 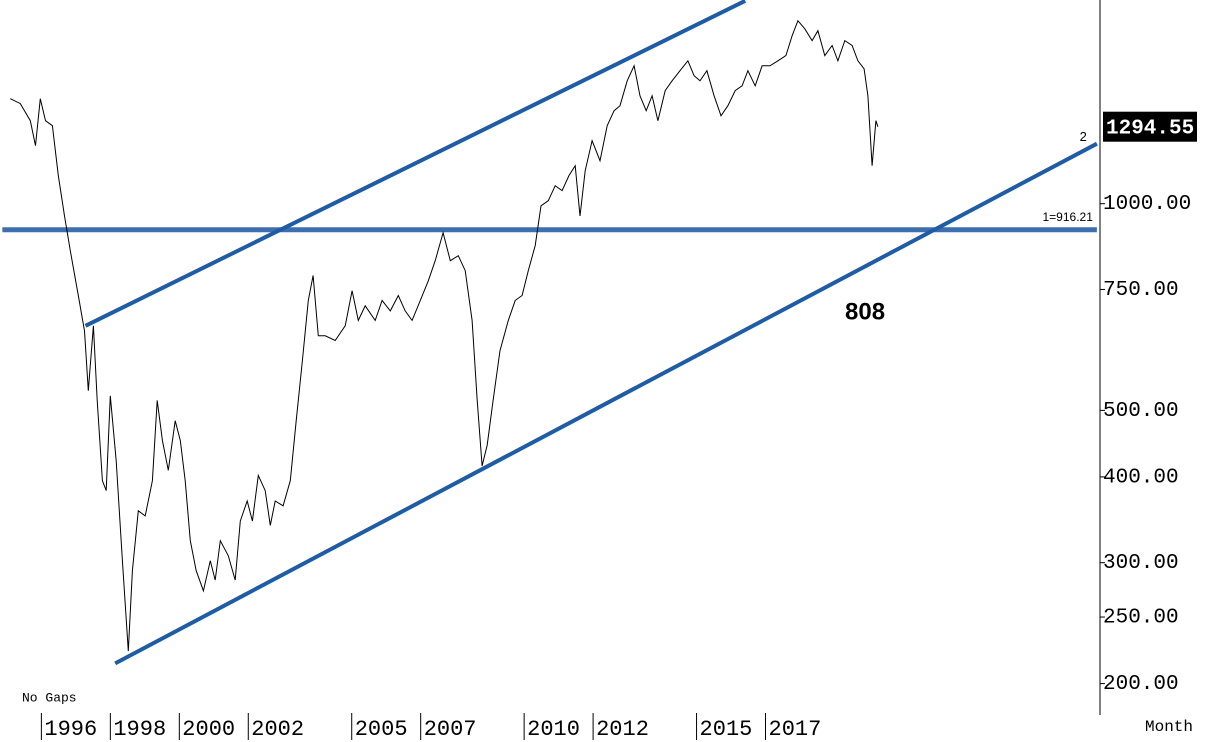 I want to click on y-tick-label: 750.00, so click(x=1141, y=290).